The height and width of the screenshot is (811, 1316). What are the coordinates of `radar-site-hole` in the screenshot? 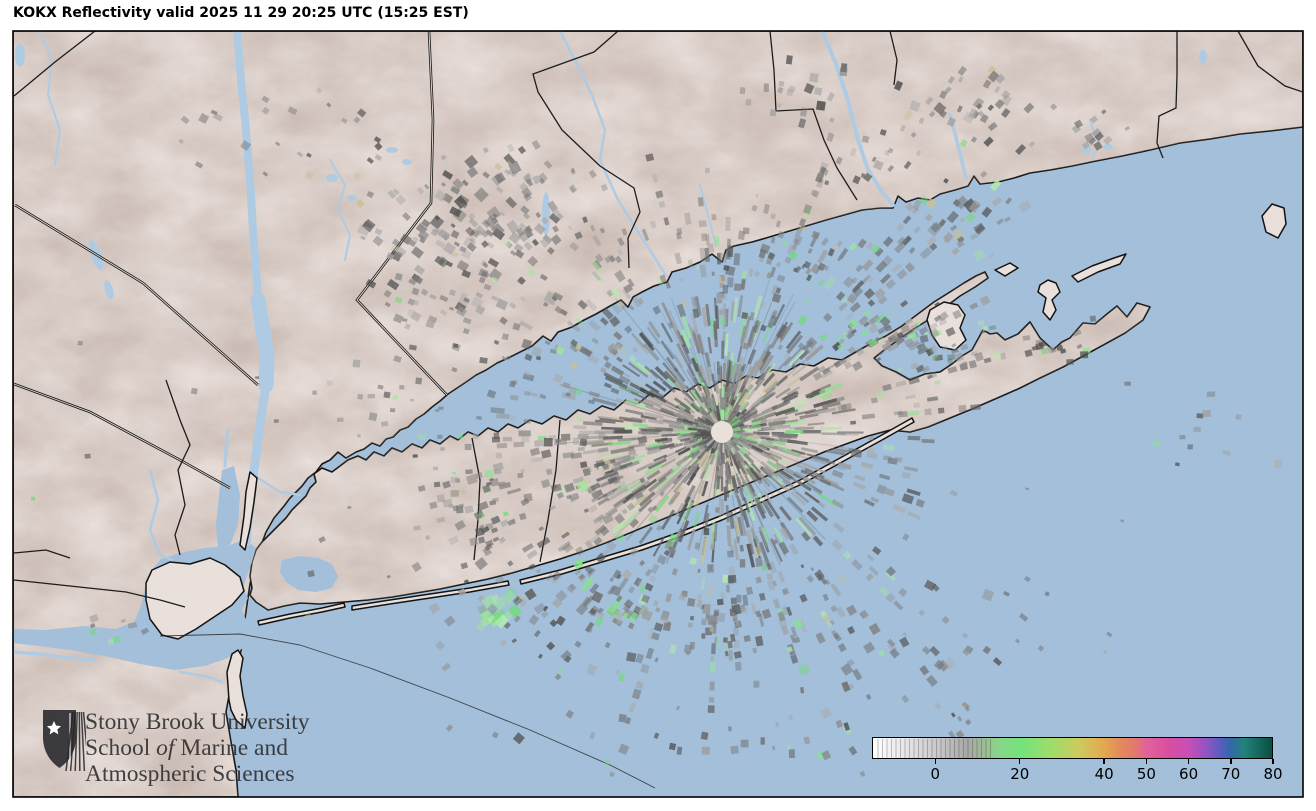 It's located at (722, 432).